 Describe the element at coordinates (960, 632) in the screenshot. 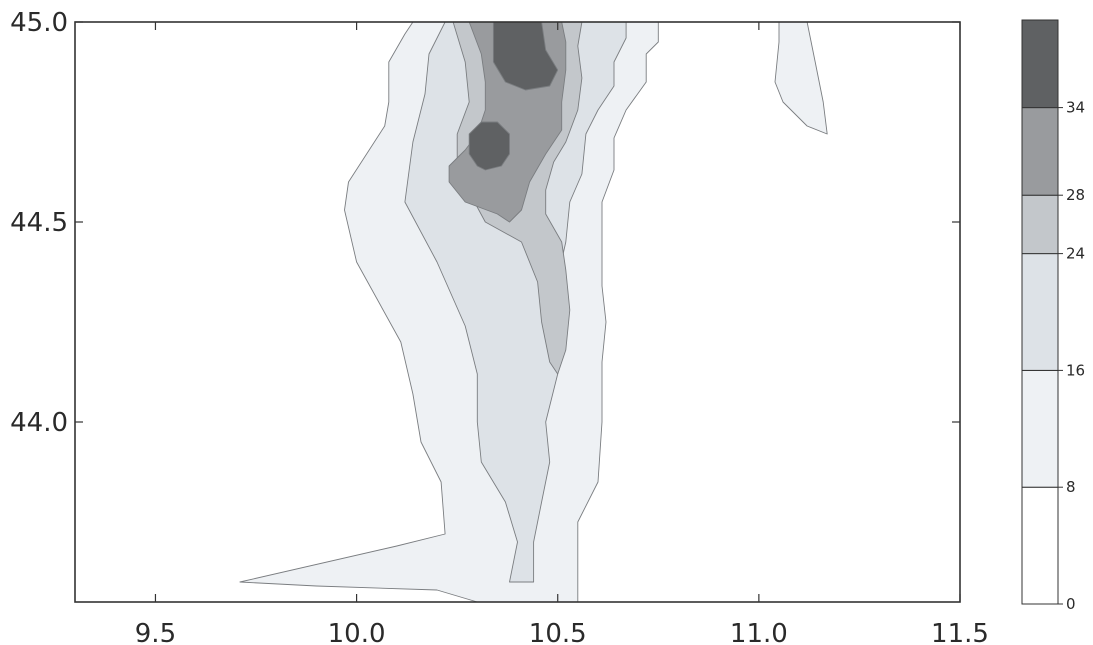

I see `x-tick-label-11.5: 11.5` at that location.